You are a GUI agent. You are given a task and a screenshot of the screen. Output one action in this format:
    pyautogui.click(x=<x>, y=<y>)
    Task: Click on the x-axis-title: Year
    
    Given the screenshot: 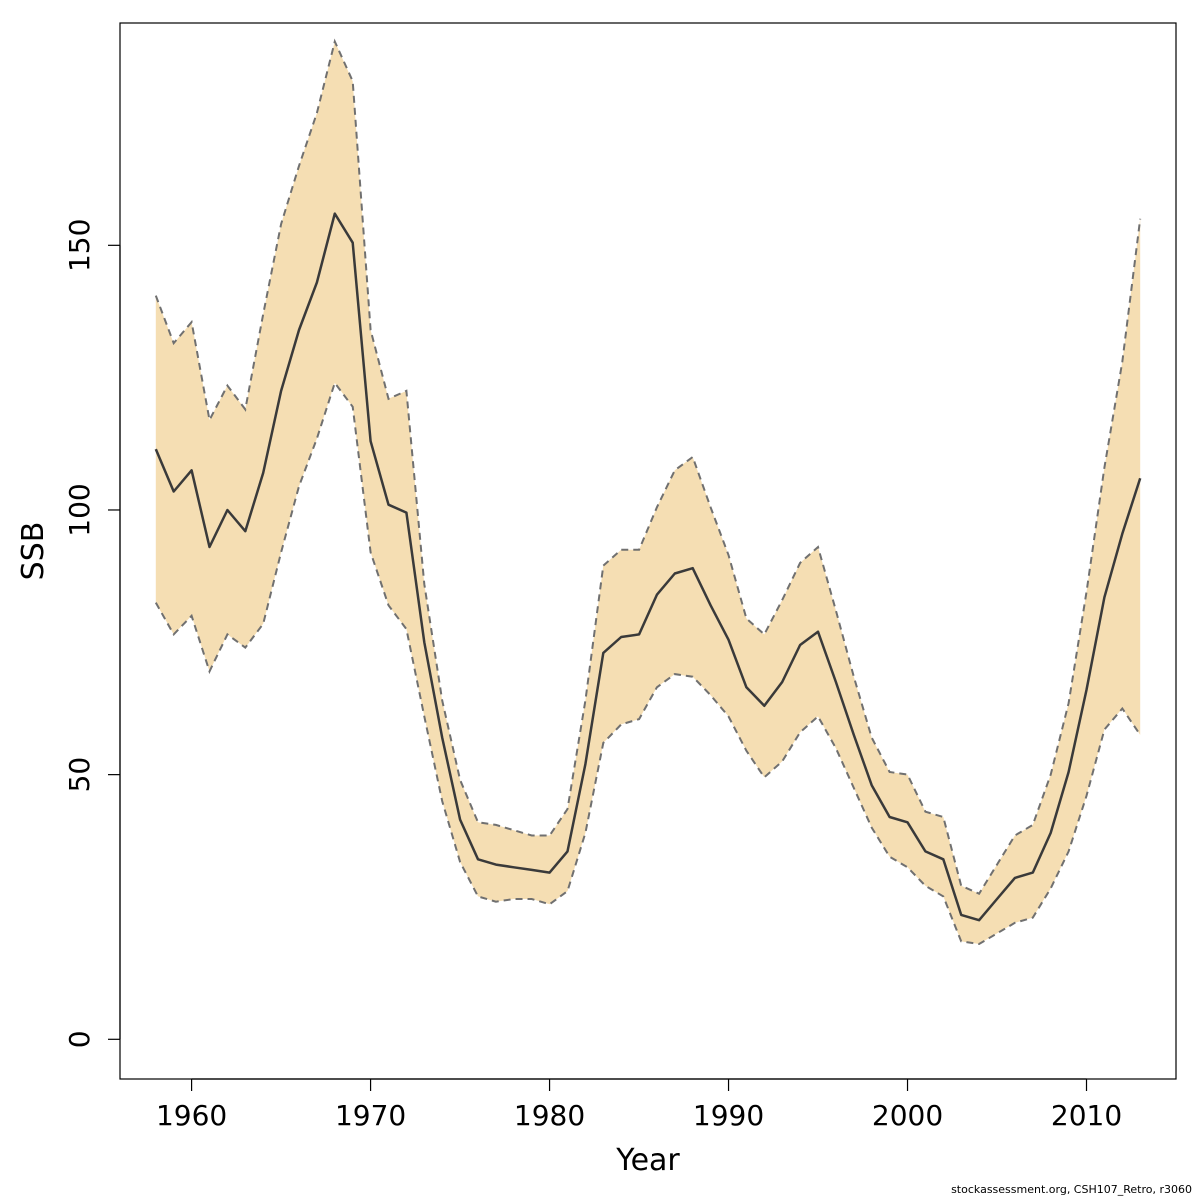 What is the action you would take?
    pyautogui.click(x=647, y=1160)
    